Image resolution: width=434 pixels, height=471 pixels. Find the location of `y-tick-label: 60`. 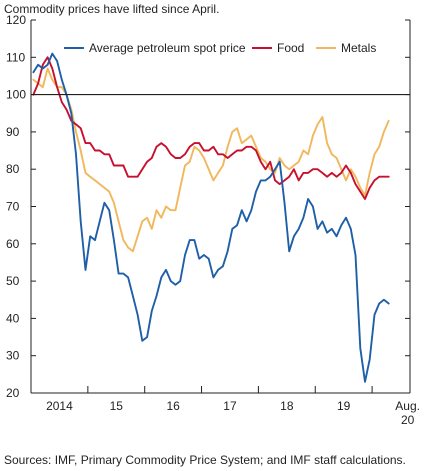

y-tick-label: 60 is located at coordinates (13, 244).